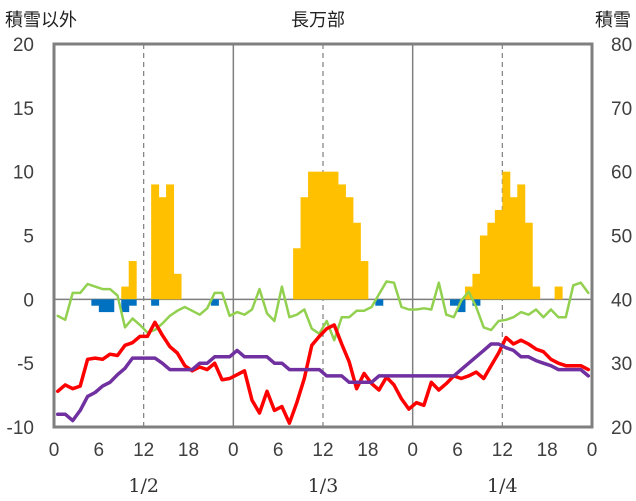  What do you see at coordinates (20, 428) in the screenshot?
I see `left-tick-label: -10` at bounding box center [20, 428].